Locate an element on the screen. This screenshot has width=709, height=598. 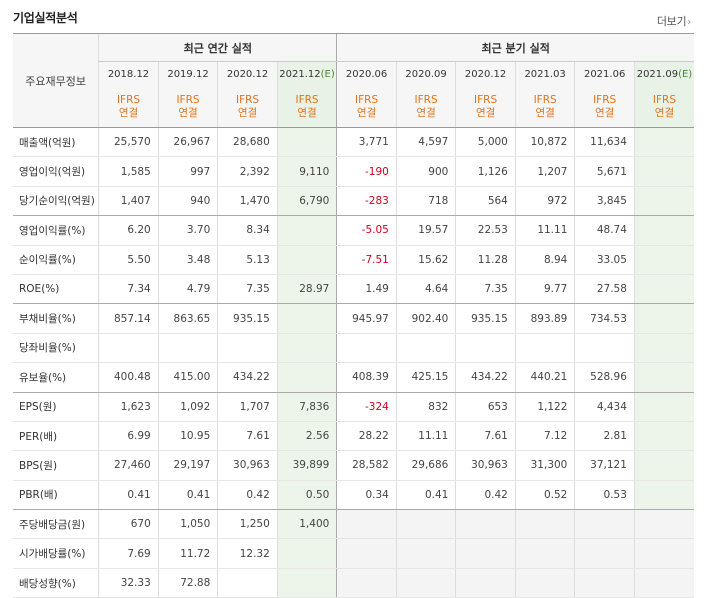
period-header: 2018.12 is located at coordinates (128, 73).